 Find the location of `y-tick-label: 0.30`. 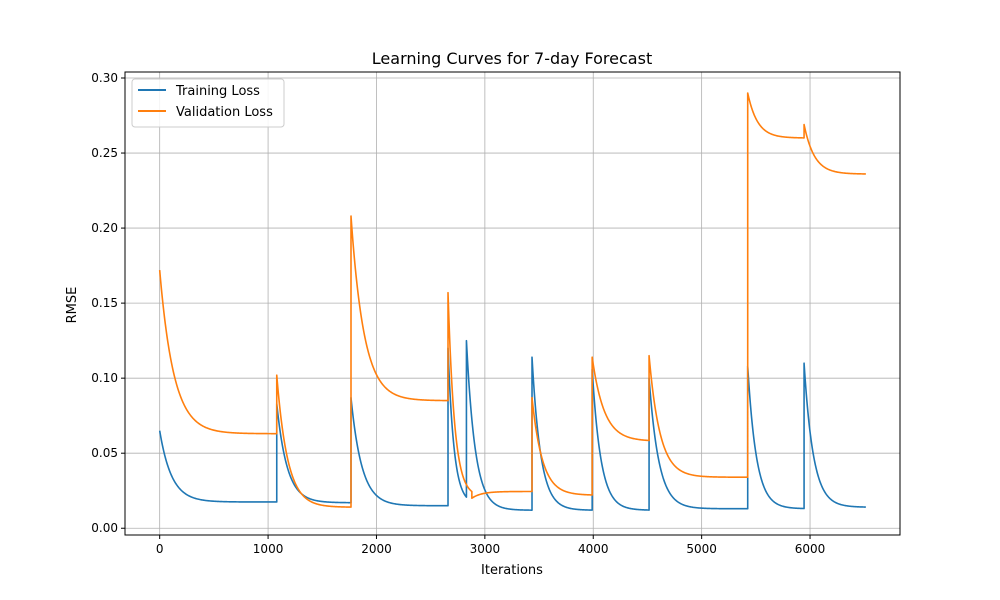

y-tick-label: 0.30 is located at coordinates (104, 78).